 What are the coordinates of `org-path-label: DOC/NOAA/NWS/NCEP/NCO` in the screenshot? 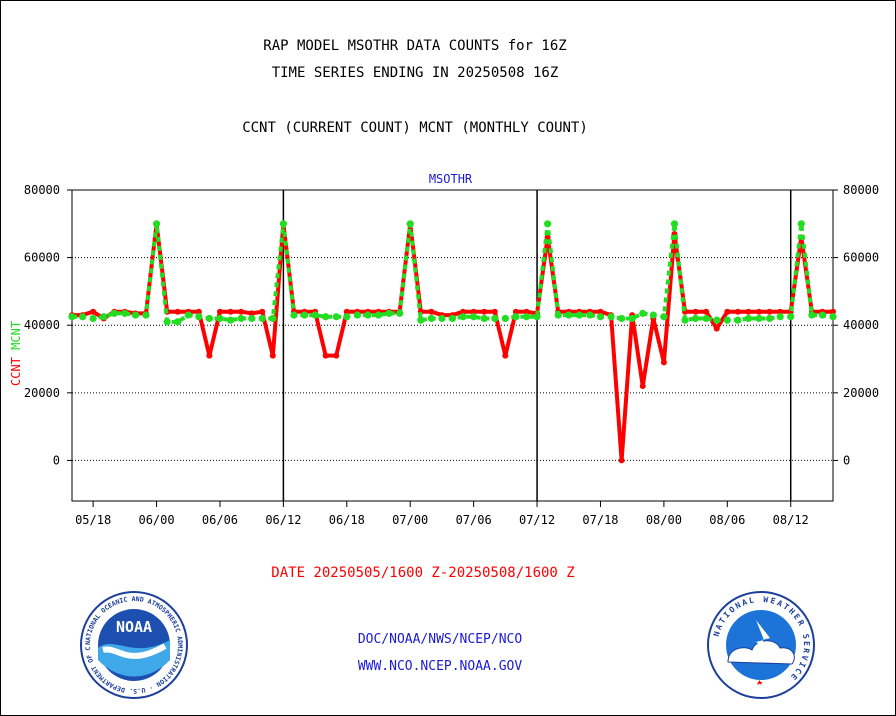 It's located at (440, 639).